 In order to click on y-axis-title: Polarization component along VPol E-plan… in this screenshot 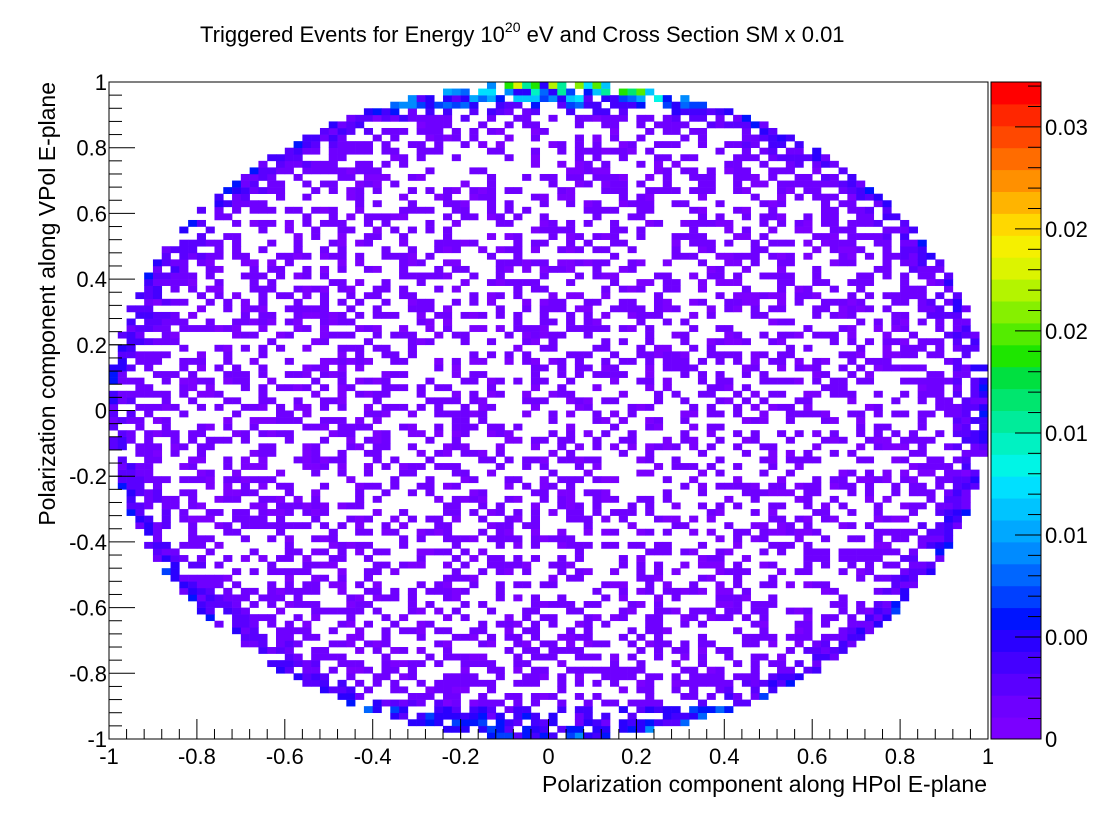, I will do `click(47, 304)`.